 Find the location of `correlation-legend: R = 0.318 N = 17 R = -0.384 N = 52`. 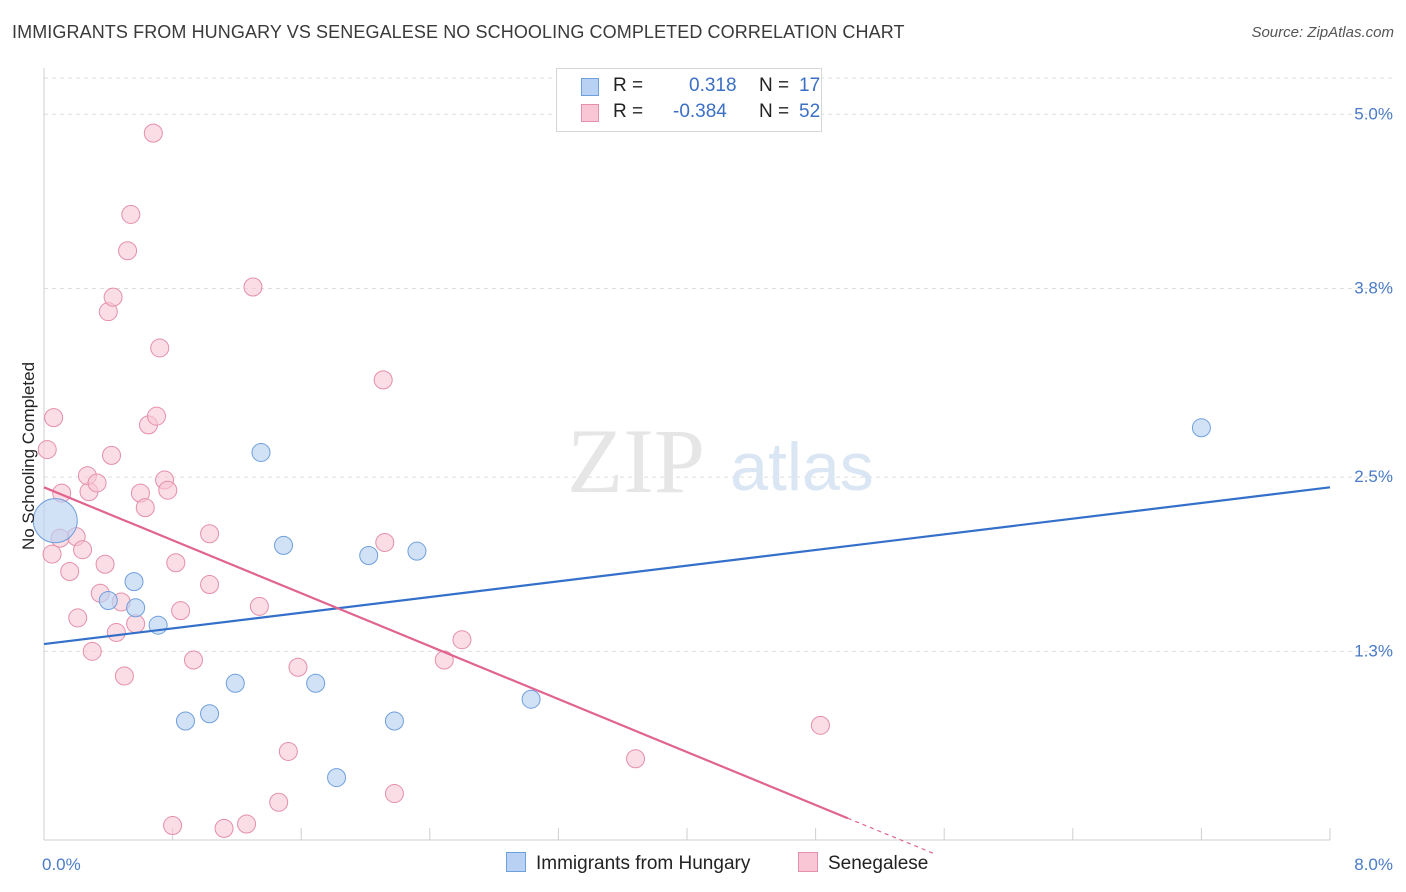

correlation-legend: R = 0.318 N = 17 R = -0.384 N = 52 is located at coordinates (689, 100).